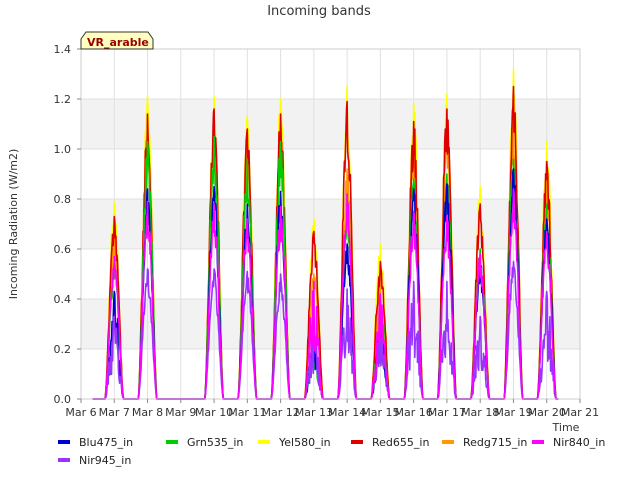  I want to click on legend-label: Redg715_in, so click(495, 442).